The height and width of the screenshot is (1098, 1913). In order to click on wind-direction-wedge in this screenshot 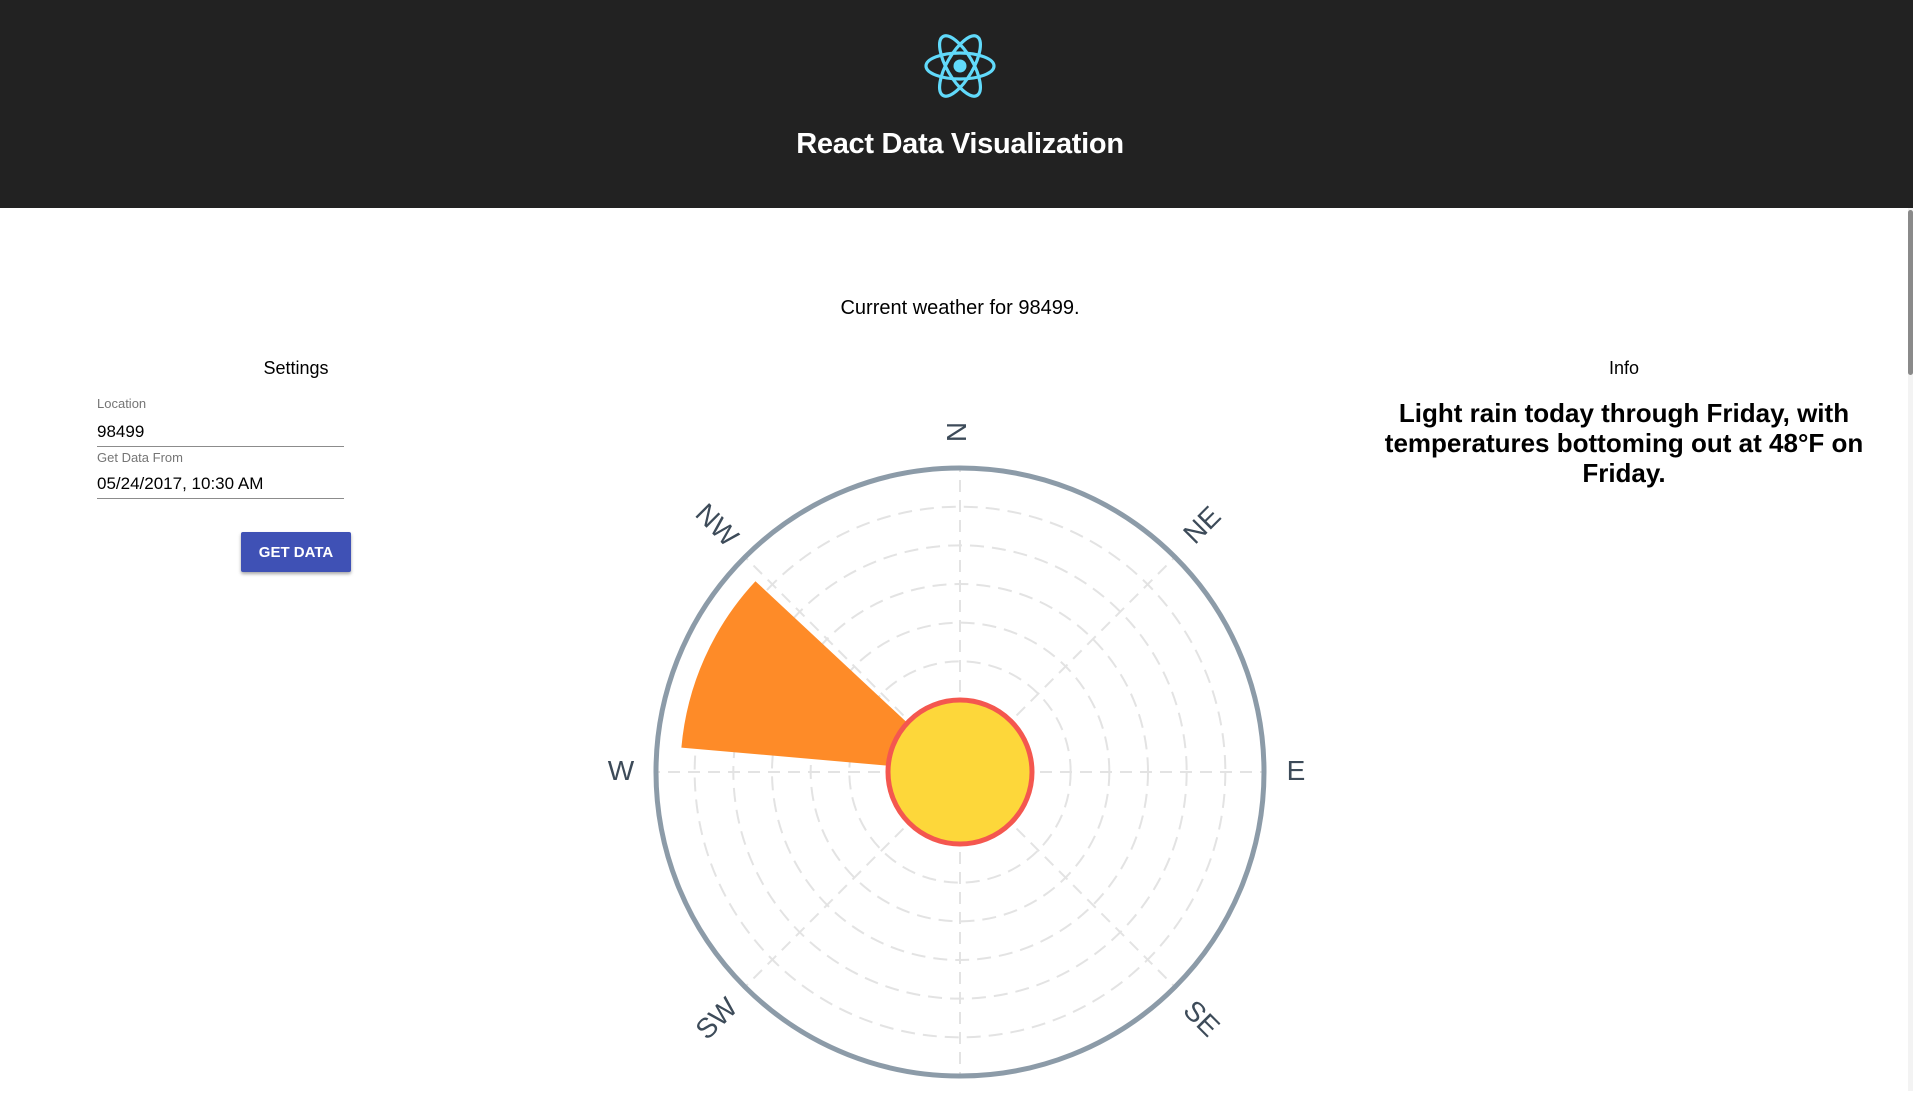, I will do `click(820, 676)`.